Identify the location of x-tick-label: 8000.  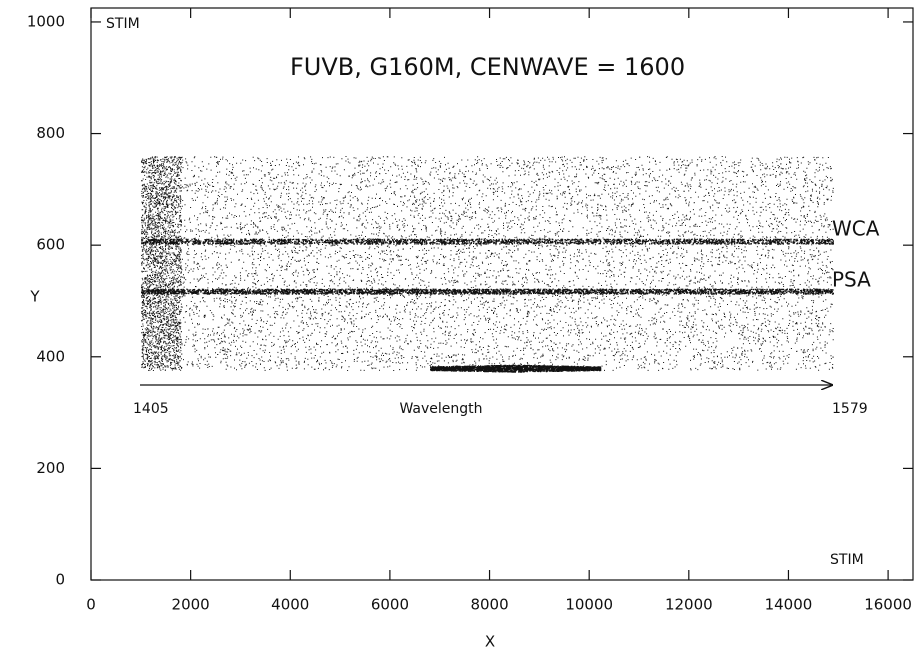
(489, 605).